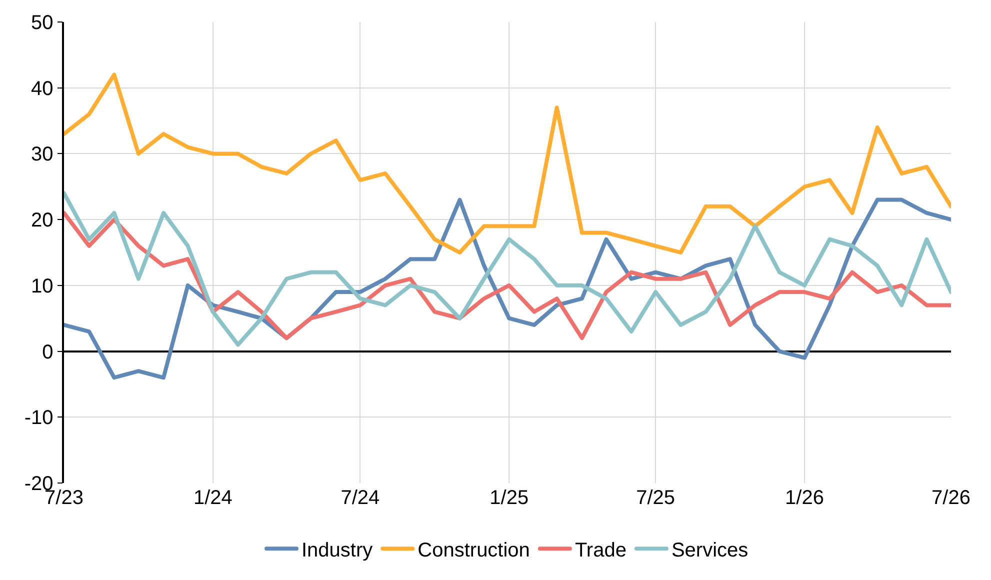  I want to click on legend-label: Services, so click(709, 550).